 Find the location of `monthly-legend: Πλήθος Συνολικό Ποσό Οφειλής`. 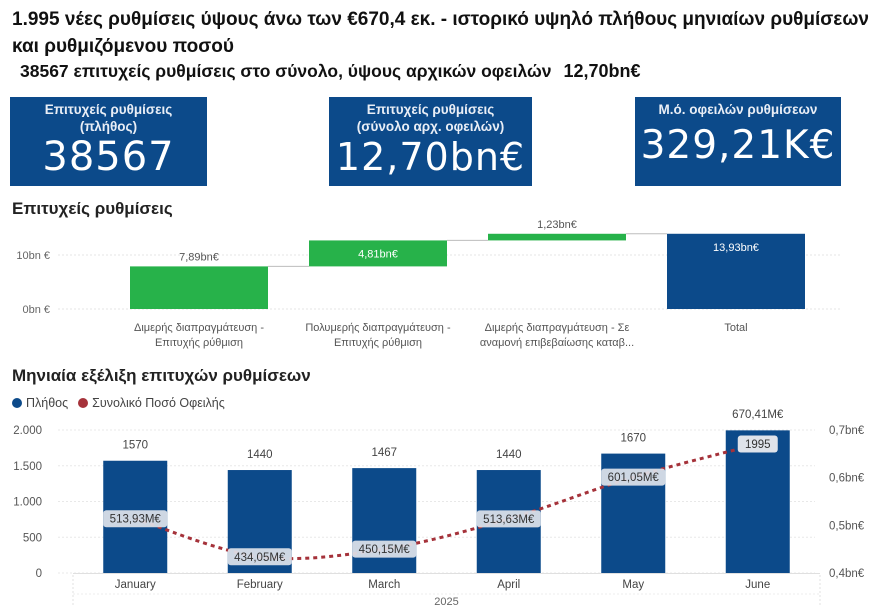

monthly-legend: Πλήθος Συνολικό Ποσό Οφειλής is located at coordinates (123, 403).